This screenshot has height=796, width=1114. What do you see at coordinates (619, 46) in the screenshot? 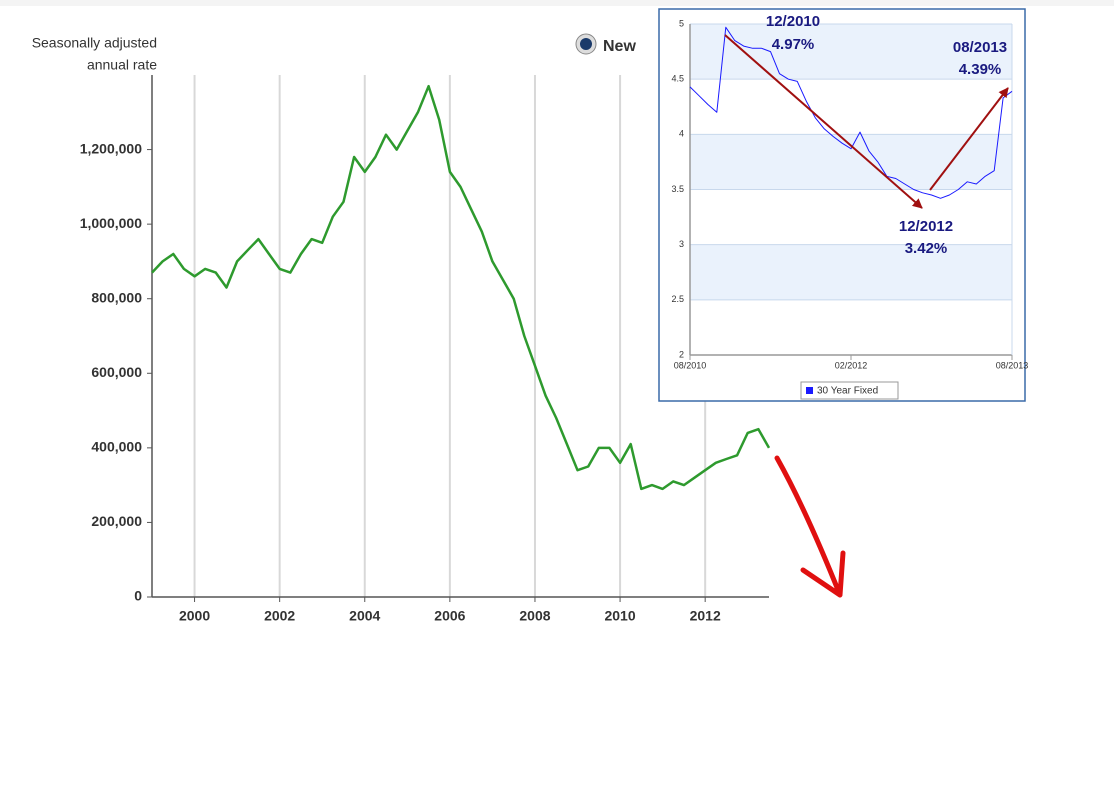
I see `legend-label: New` at bounding box center [619, 46].